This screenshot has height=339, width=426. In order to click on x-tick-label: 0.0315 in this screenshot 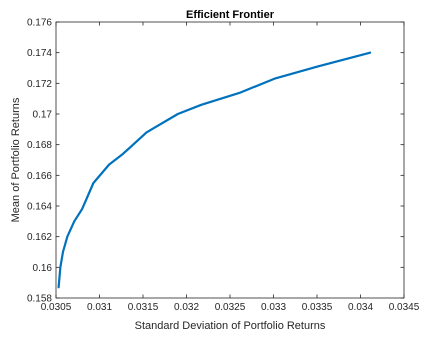, I will do `click(143, 307)`.